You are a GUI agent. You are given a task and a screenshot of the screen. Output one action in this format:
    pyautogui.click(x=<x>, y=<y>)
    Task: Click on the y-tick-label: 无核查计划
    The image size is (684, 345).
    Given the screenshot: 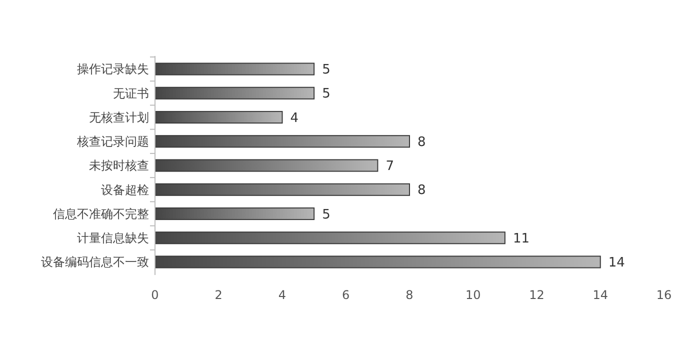 What is the action you would take?
    pyautogui.click(x=119, y=117)
    